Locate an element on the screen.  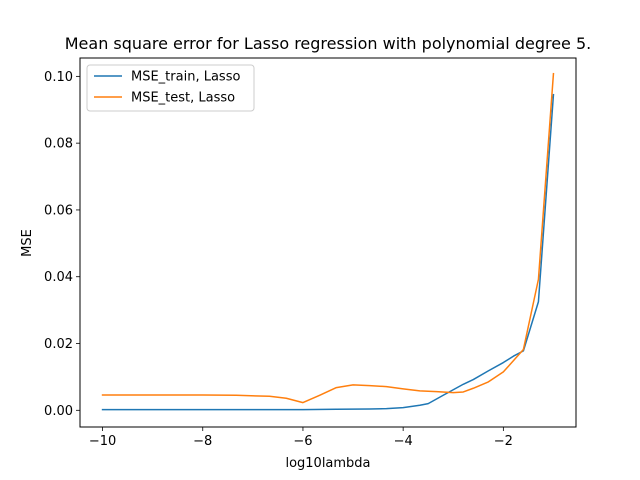
x-axis-label: log10lambda is located at coordinates (327, 463).